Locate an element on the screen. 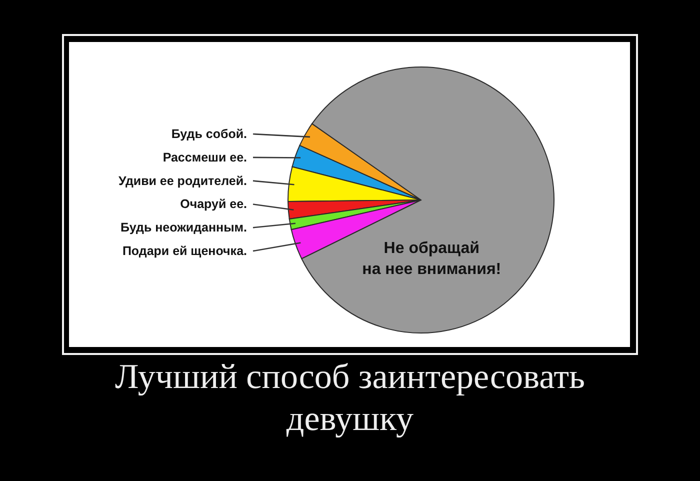 This screenshot has width=700, height=481. slice-label: Будь неожиданным. is located at coordinates (183, 227).